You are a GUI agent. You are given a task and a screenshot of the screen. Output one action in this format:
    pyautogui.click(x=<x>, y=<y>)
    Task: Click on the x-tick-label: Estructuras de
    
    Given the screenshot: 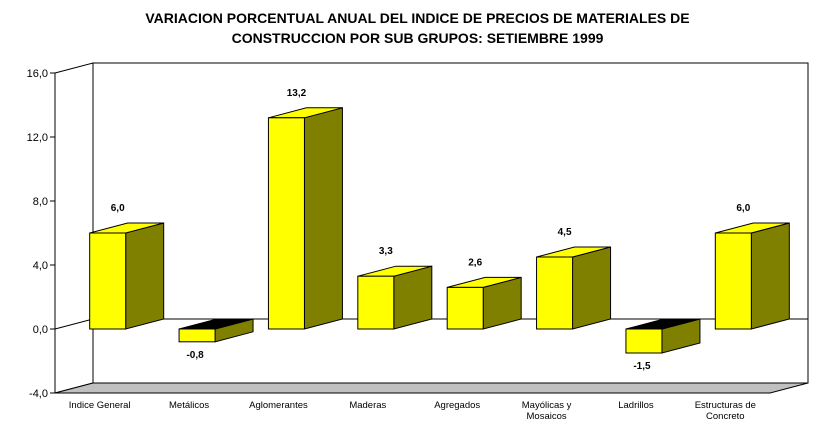 What is the action you would take?
    pyautogui.click(x=725, y=405)
    